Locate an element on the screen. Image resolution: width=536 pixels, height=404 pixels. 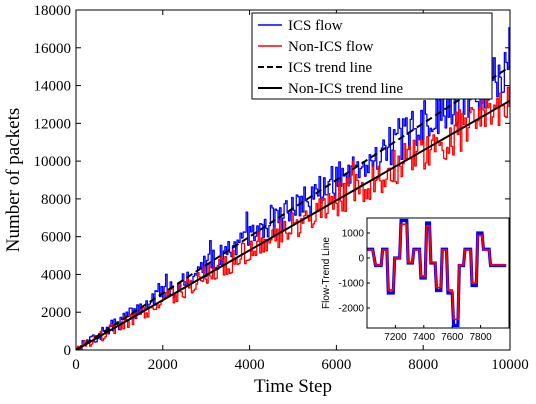
x-tick-label: 2000 is located at coordinates (163, 365).